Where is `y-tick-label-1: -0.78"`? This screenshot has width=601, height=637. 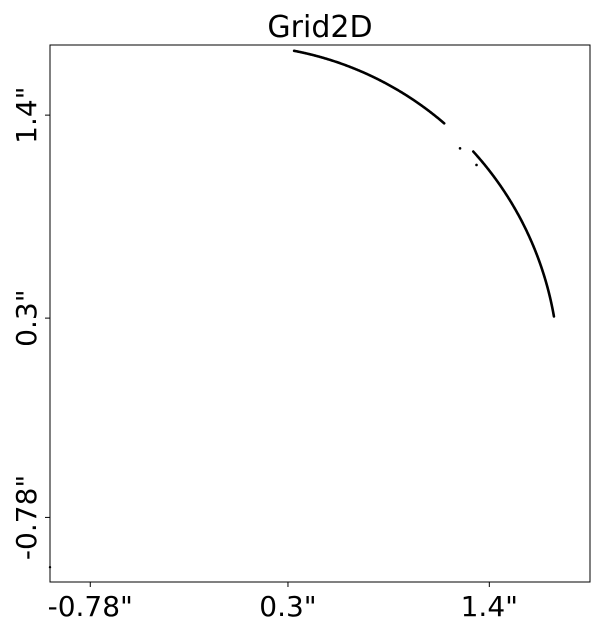
y-tick-label-1: -0.78" is located at coordinates (26, 517).